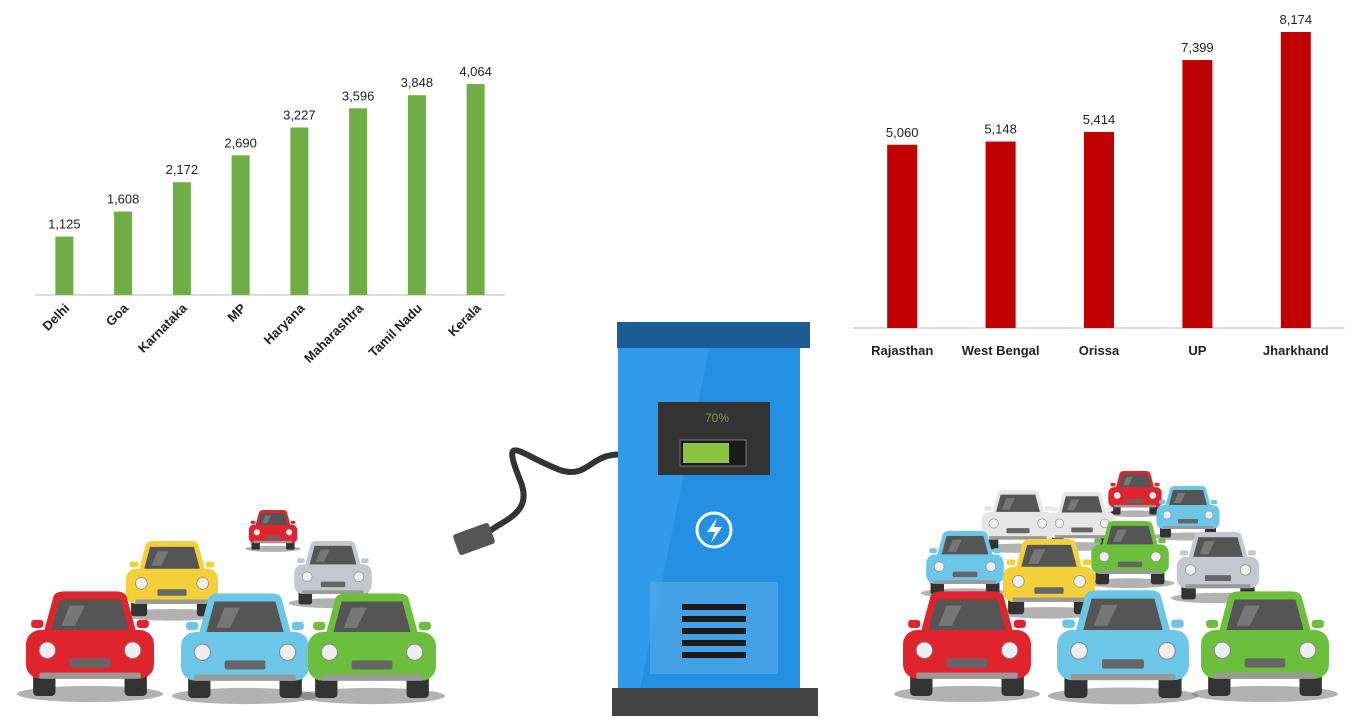 The image size is (1352, 721). I want to click on charging-station: 70%, so click(635, 519).